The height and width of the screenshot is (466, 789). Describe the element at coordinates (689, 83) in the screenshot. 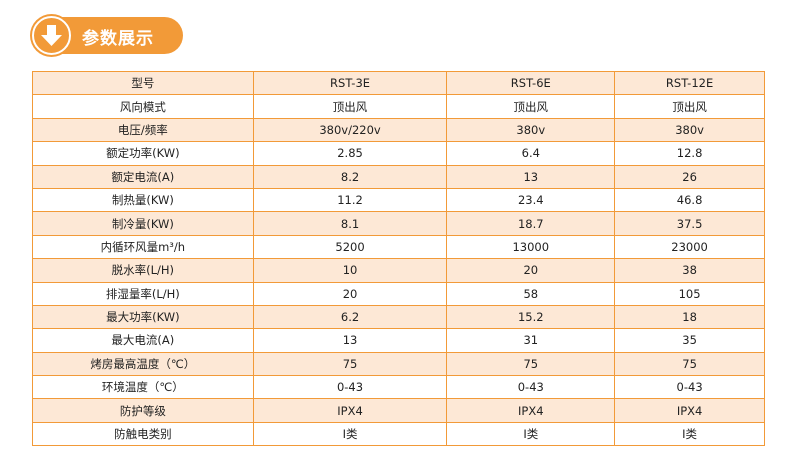

I see `cell-value: RST-12E` at that location.